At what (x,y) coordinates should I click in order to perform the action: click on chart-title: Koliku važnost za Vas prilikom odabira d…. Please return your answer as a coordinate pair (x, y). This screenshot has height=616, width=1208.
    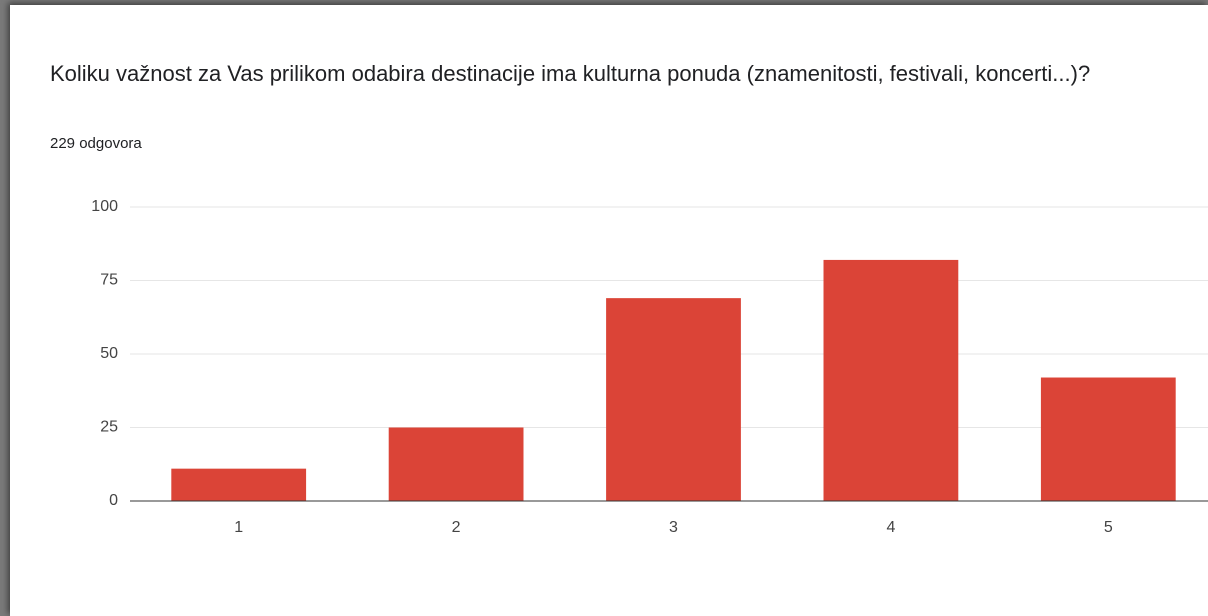
    Looking at the image, I should click on (570, 73).